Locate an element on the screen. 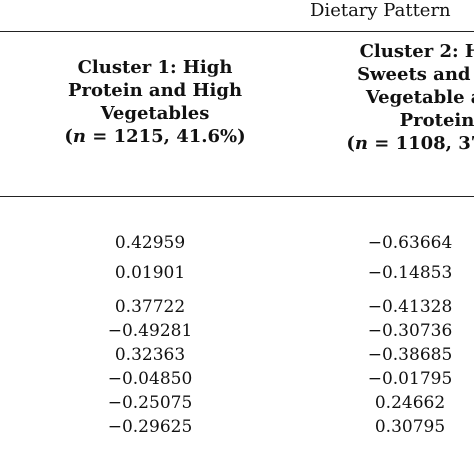 This screenshot has width=474, height=474. cell-cluster-1: −0.25075 is located at coordinates (150, 403).